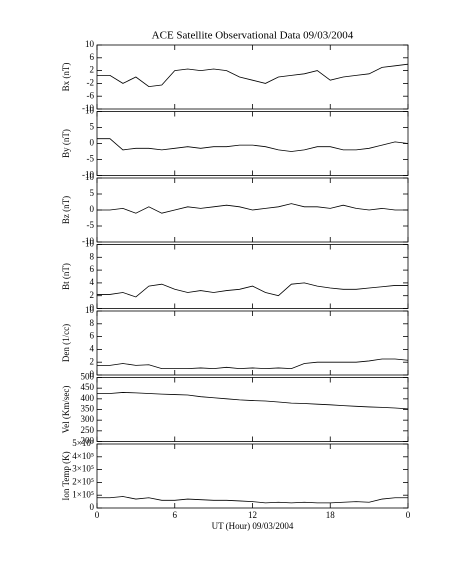 The image size is (453, 566). I want to click on y-axis-label: Ion Temp (K), so click(66, 475).